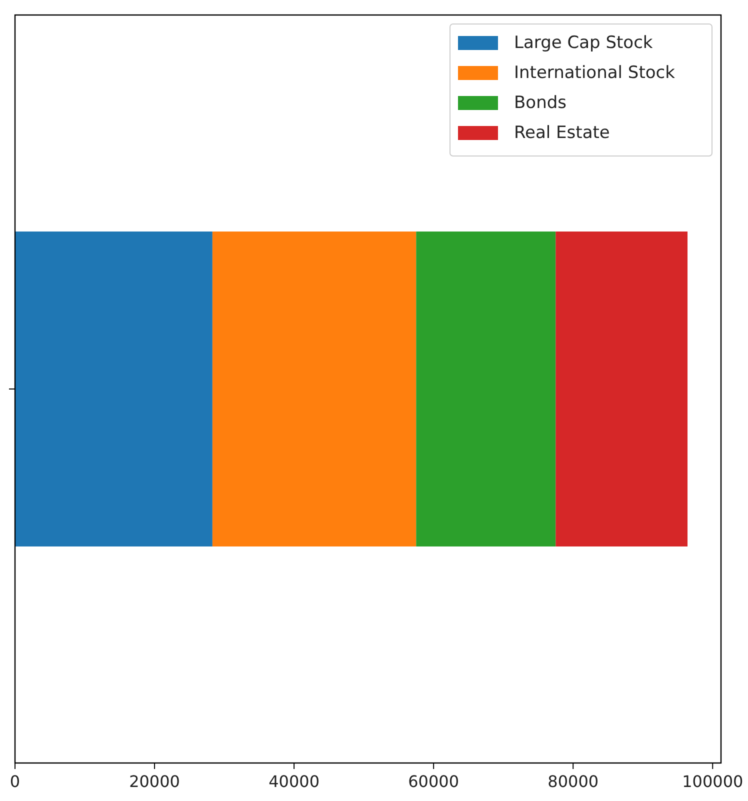 This screenshot has width=748, height=801. What do you see at coordinates (294, 781) in the screenshot?
I see `x-tick-label: 40000` at bounding box center [294, 781].